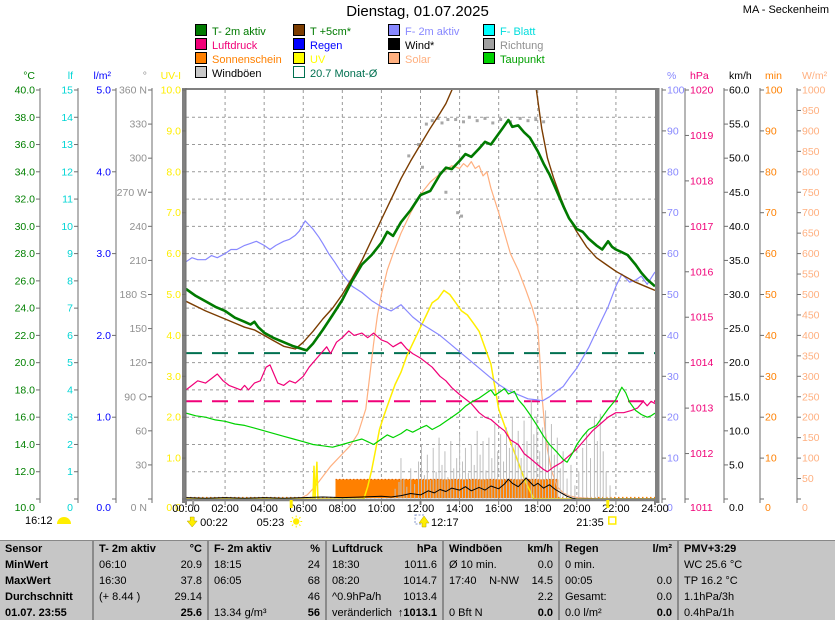 The image size is (835, 620). Describe the element at coordinates (709, 613) in the screenshot. I see `stats-text: 0.4hPa/1h` at that location.